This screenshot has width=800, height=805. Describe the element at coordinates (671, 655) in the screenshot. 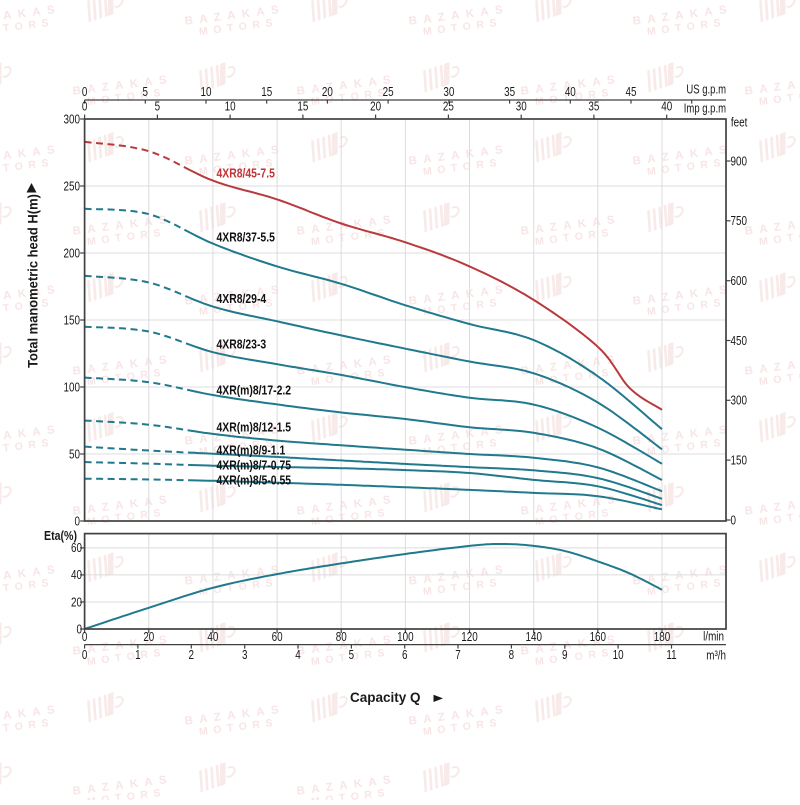

I see `svg-text: 11` at that location.